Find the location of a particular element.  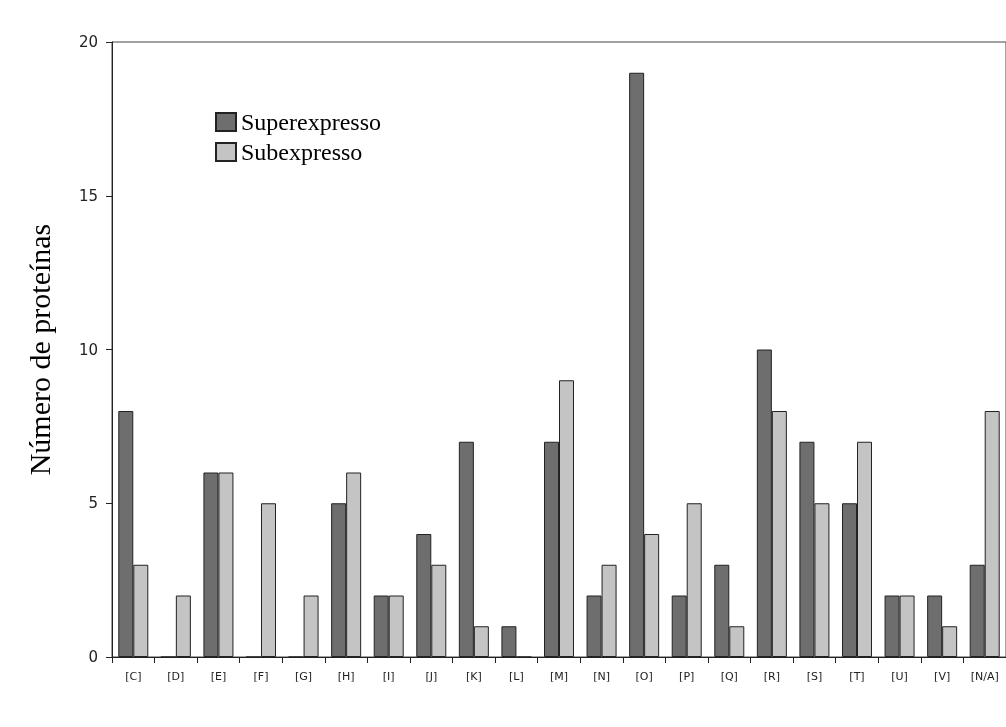

y-tick-label: 20 is located at coordinates (88, 42).